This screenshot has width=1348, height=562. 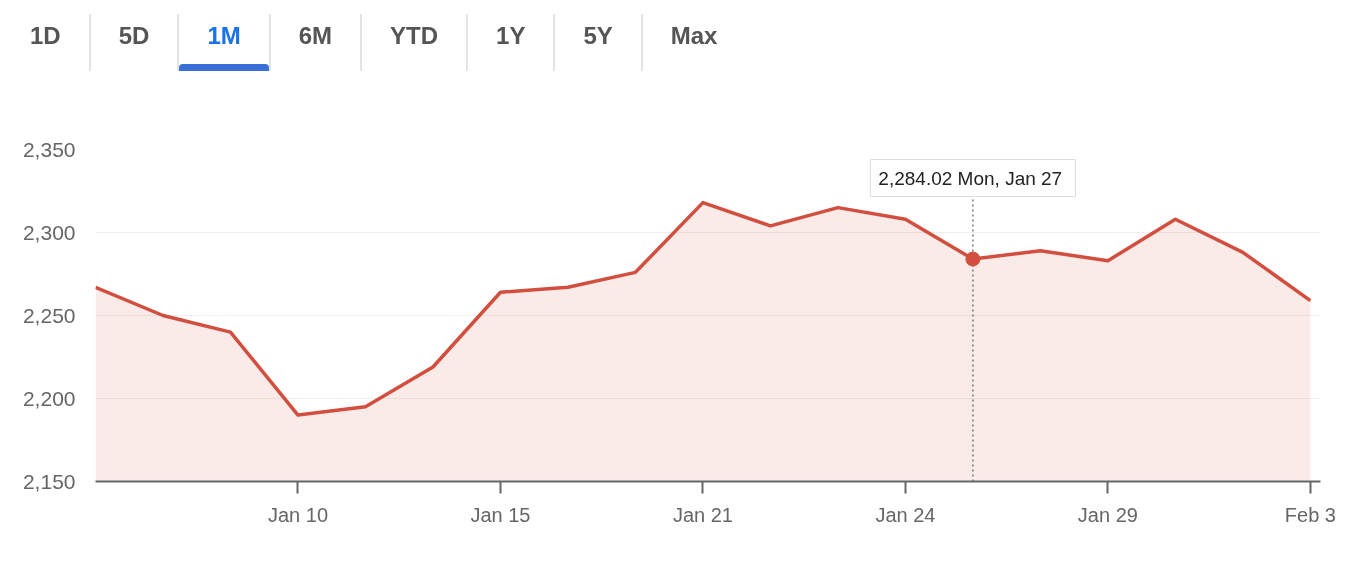 What do you see at coordinates (598, 36) in the screenshot?
I see `text: 5Y` at bounding box center [598, 36].